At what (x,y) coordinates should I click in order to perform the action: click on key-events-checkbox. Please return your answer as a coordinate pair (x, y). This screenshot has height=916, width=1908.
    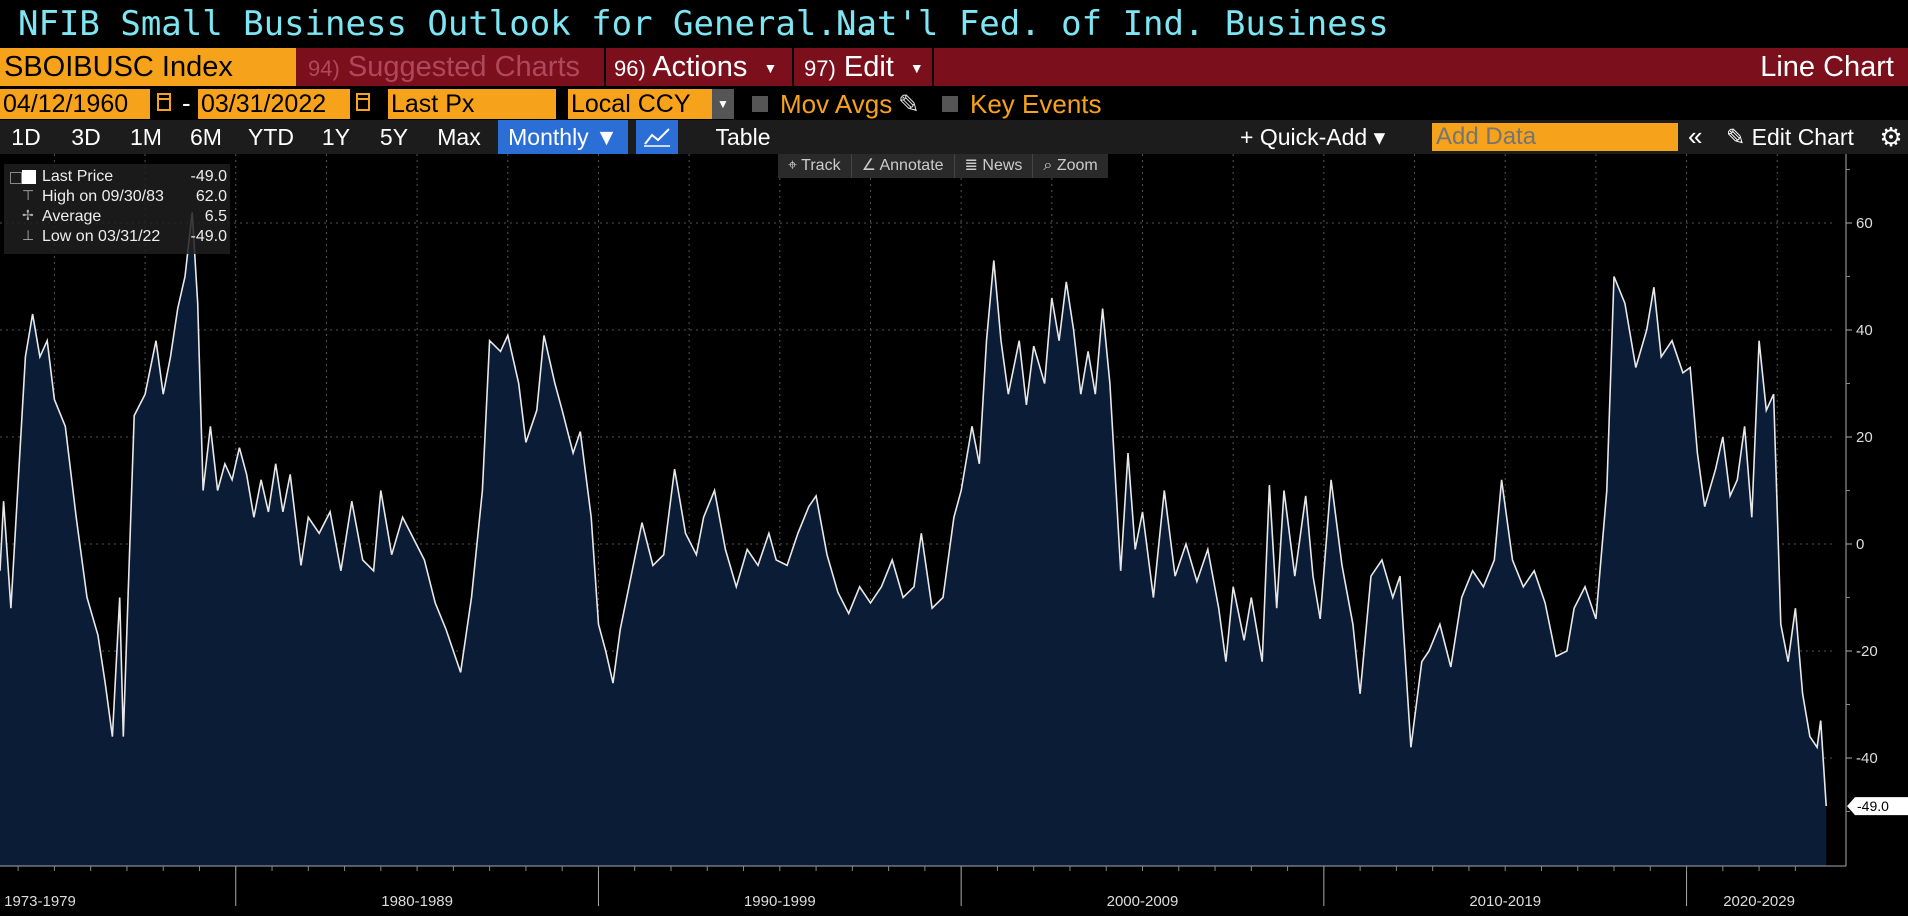
    Looking at the image, I should click on (950, 104).